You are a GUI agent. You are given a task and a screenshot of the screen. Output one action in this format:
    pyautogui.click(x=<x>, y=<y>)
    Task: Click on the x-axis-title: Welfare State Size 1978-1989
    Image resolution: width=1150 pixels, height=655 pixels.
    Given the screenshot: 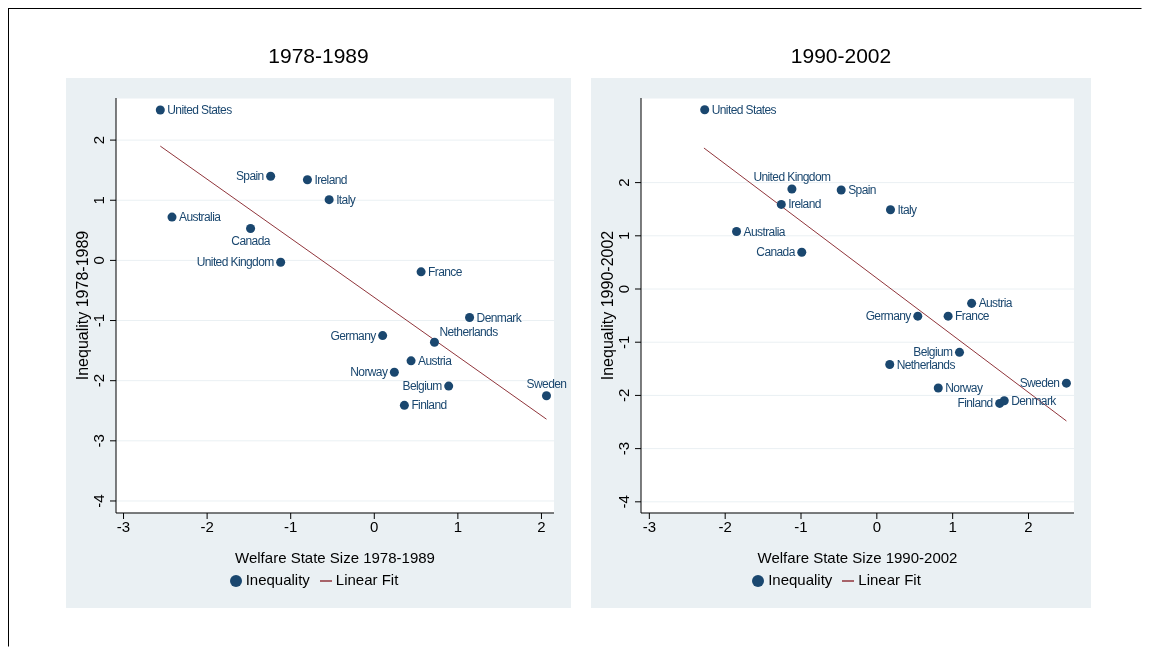 What is the action you would take?
    pyautogui.click(x=335, y=557)
    